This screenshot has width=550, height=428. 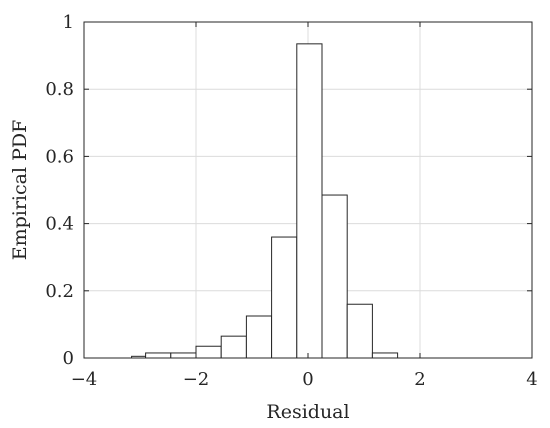 What do you see at coordinates (68, 22) in the screenshot?
I see `y-tick-label: 1` at bounding box center [68, 22].